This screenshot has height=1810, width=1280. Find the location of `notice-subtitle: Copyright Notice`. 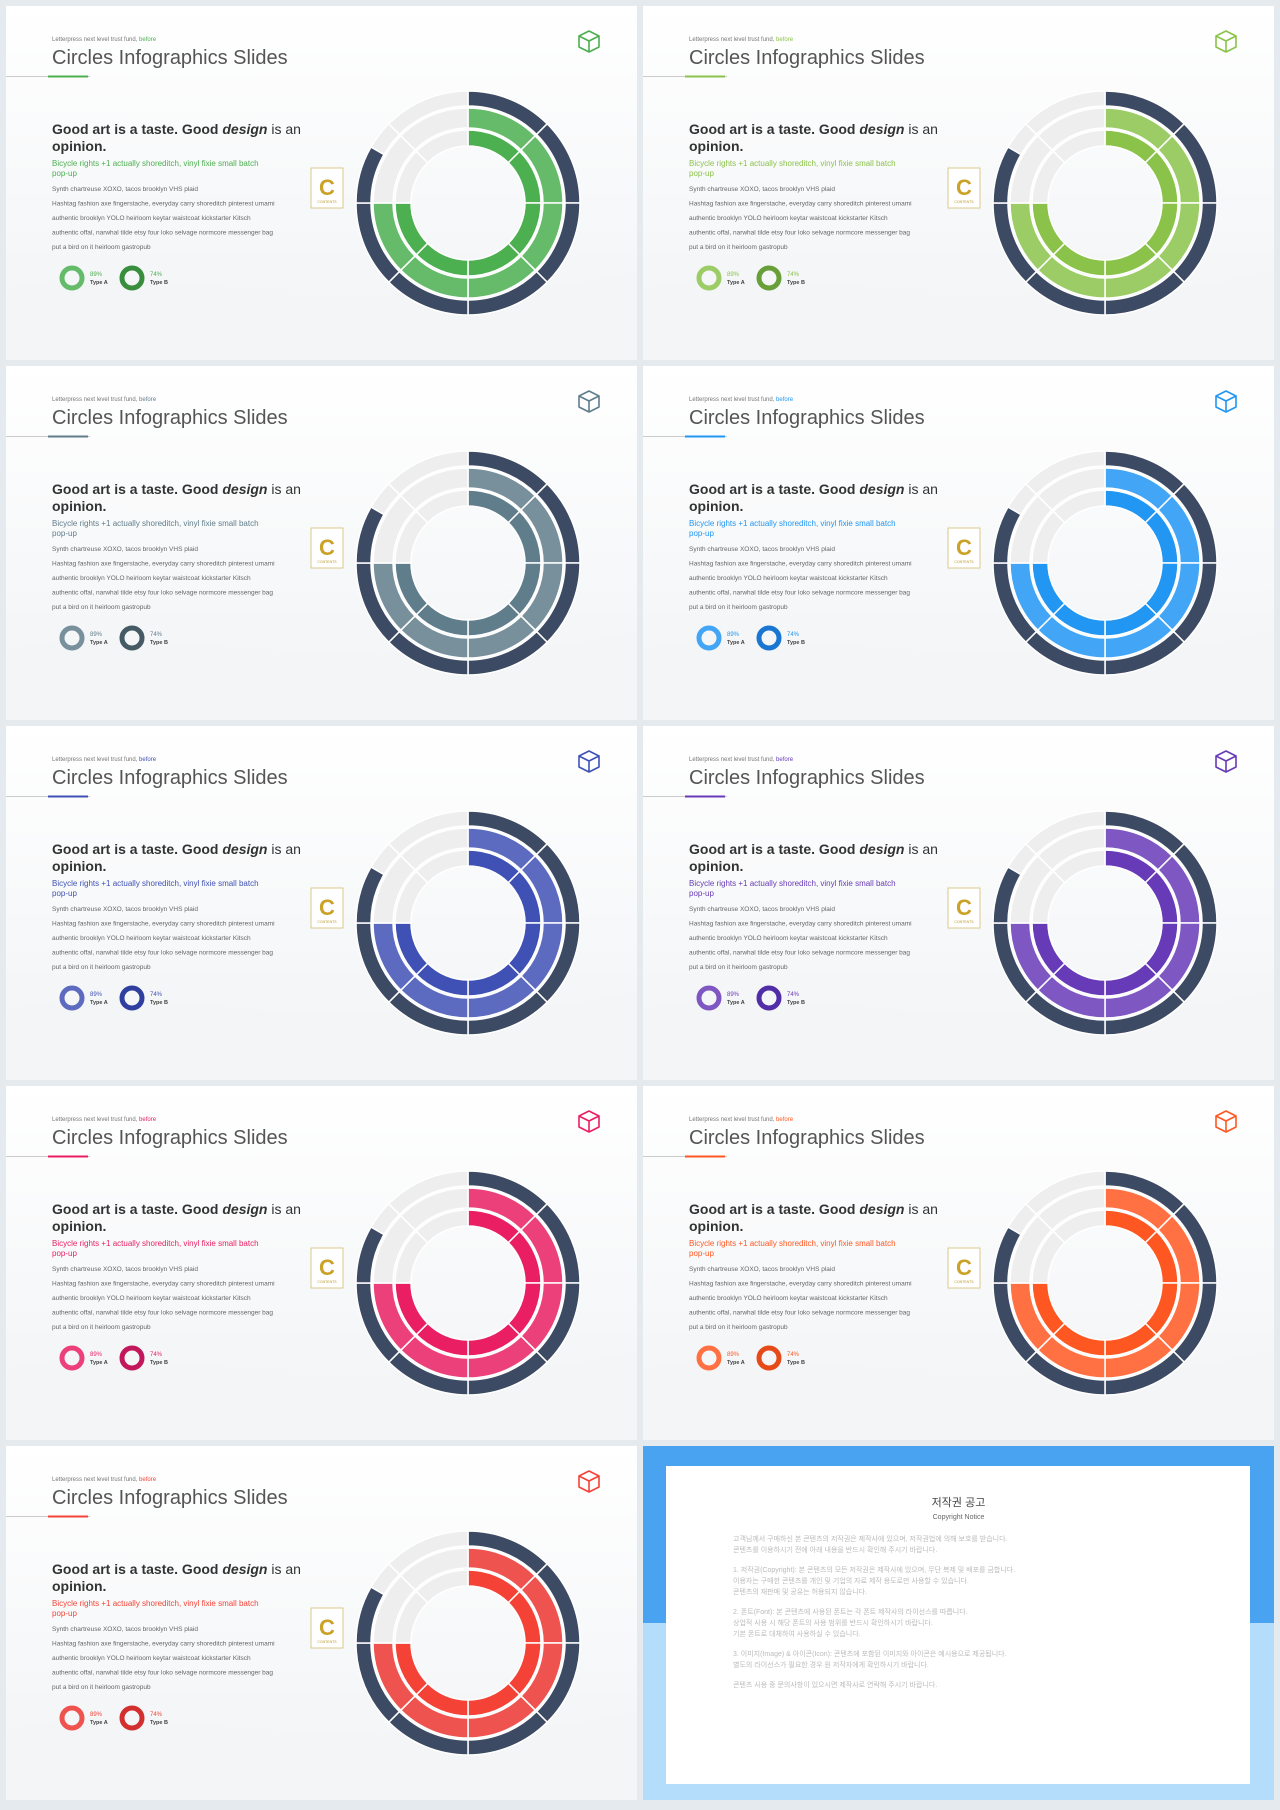

notice-subtitle: Copyright Notice is located at coordinates (959, 1517).